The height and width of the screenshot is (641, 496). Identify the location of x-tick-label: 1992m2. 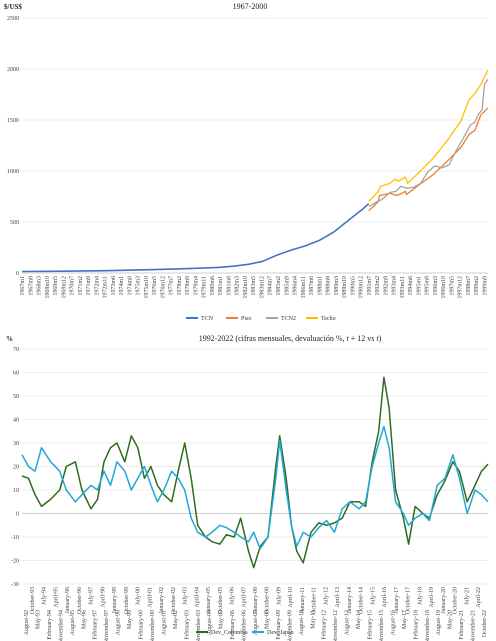
(378, 286).